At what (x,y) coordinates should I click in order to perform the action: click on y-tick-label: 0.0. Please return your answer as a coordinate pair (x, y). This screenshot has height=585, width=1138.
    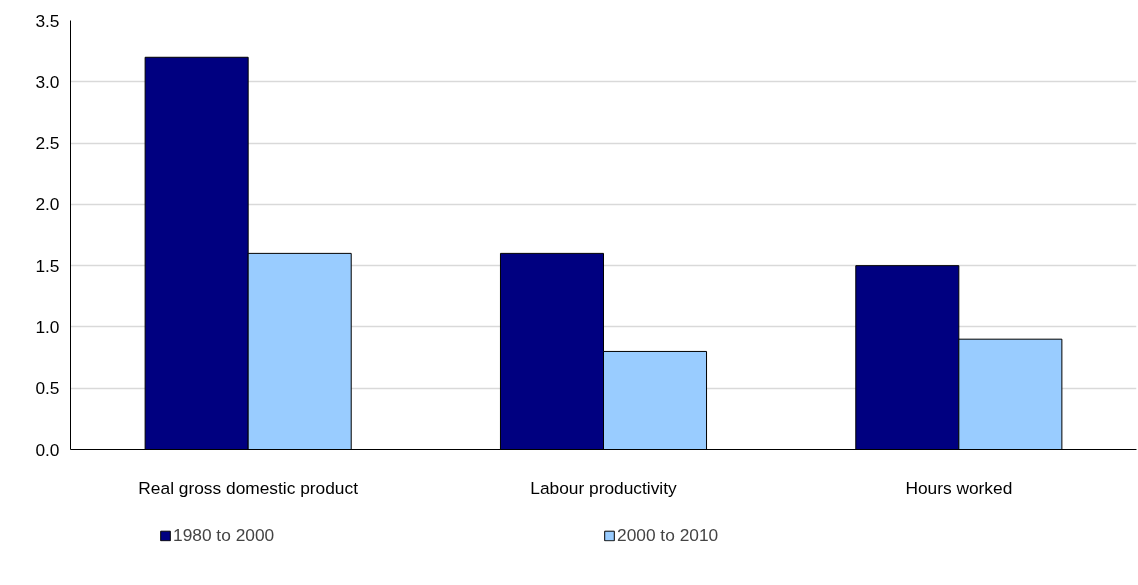
    Looking at the image, I should click on (47, 449).